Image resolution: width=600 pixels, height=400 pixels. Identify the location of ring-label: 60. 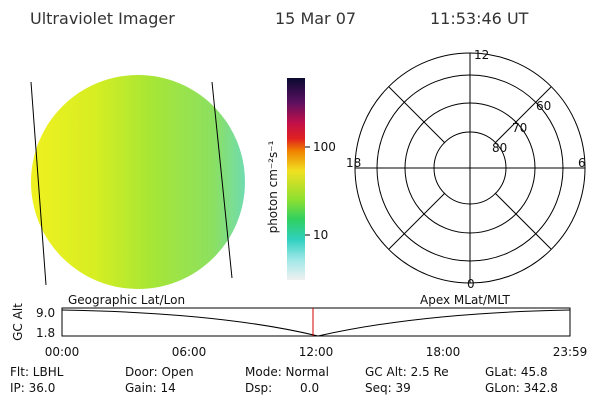
(543, 106).